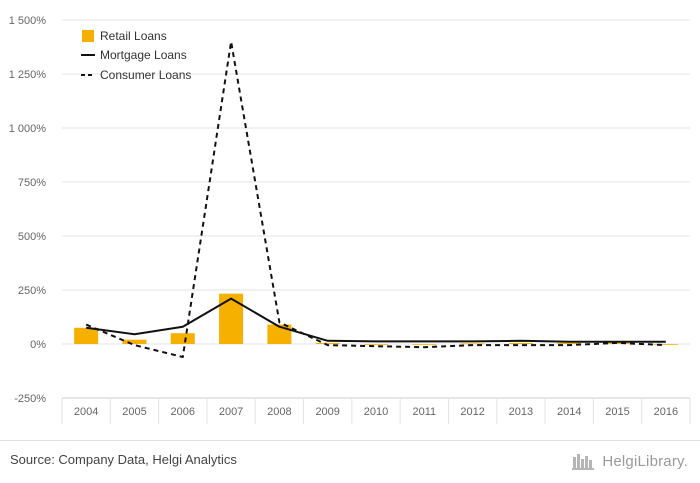 The width and height of the screenshot is (700, 483). Describe the element at coordinates (32, 183) in the screenshot. I see `y-tick-label: 750%` at that location.